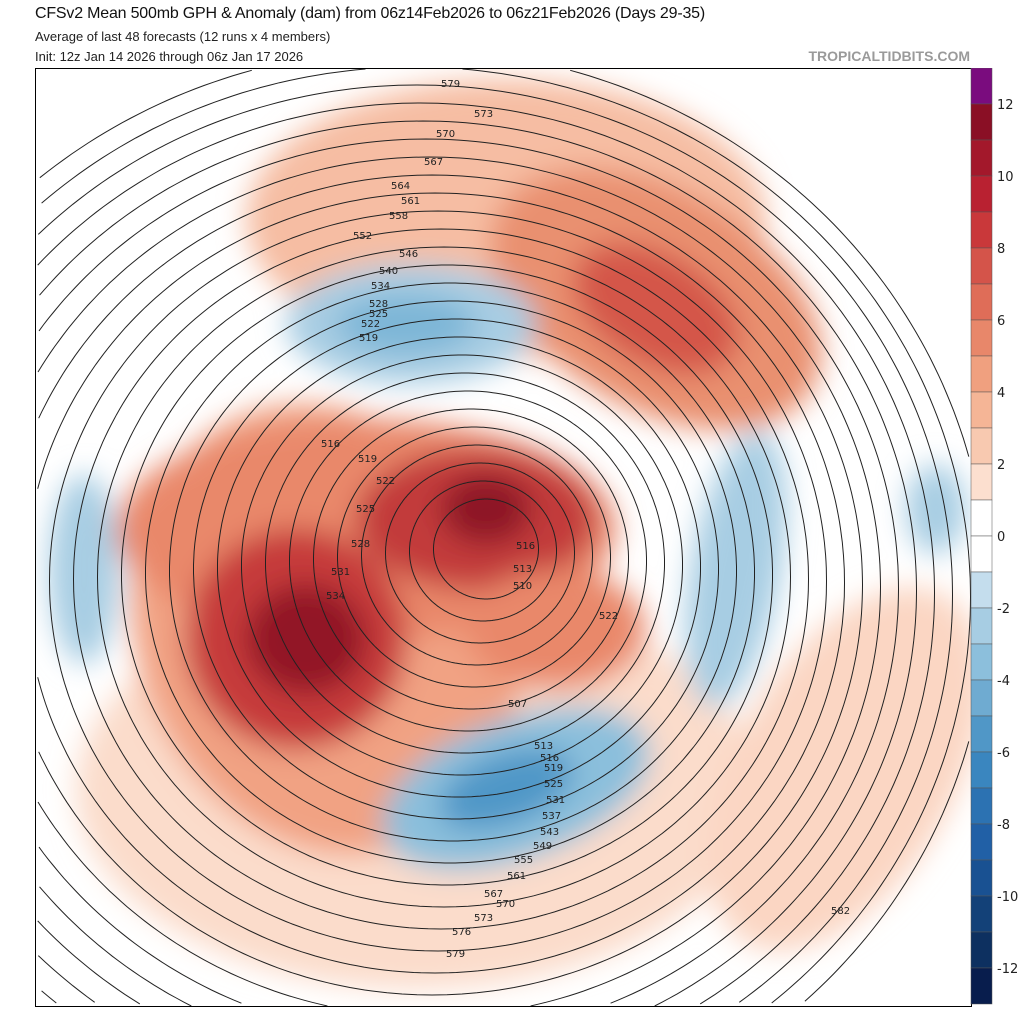 Image resolution: width=1024 pixels, height=1025 pixels. Describe the element at coordinates (461, 932) in the screenshot. I see `contour-label: 576` at that location.